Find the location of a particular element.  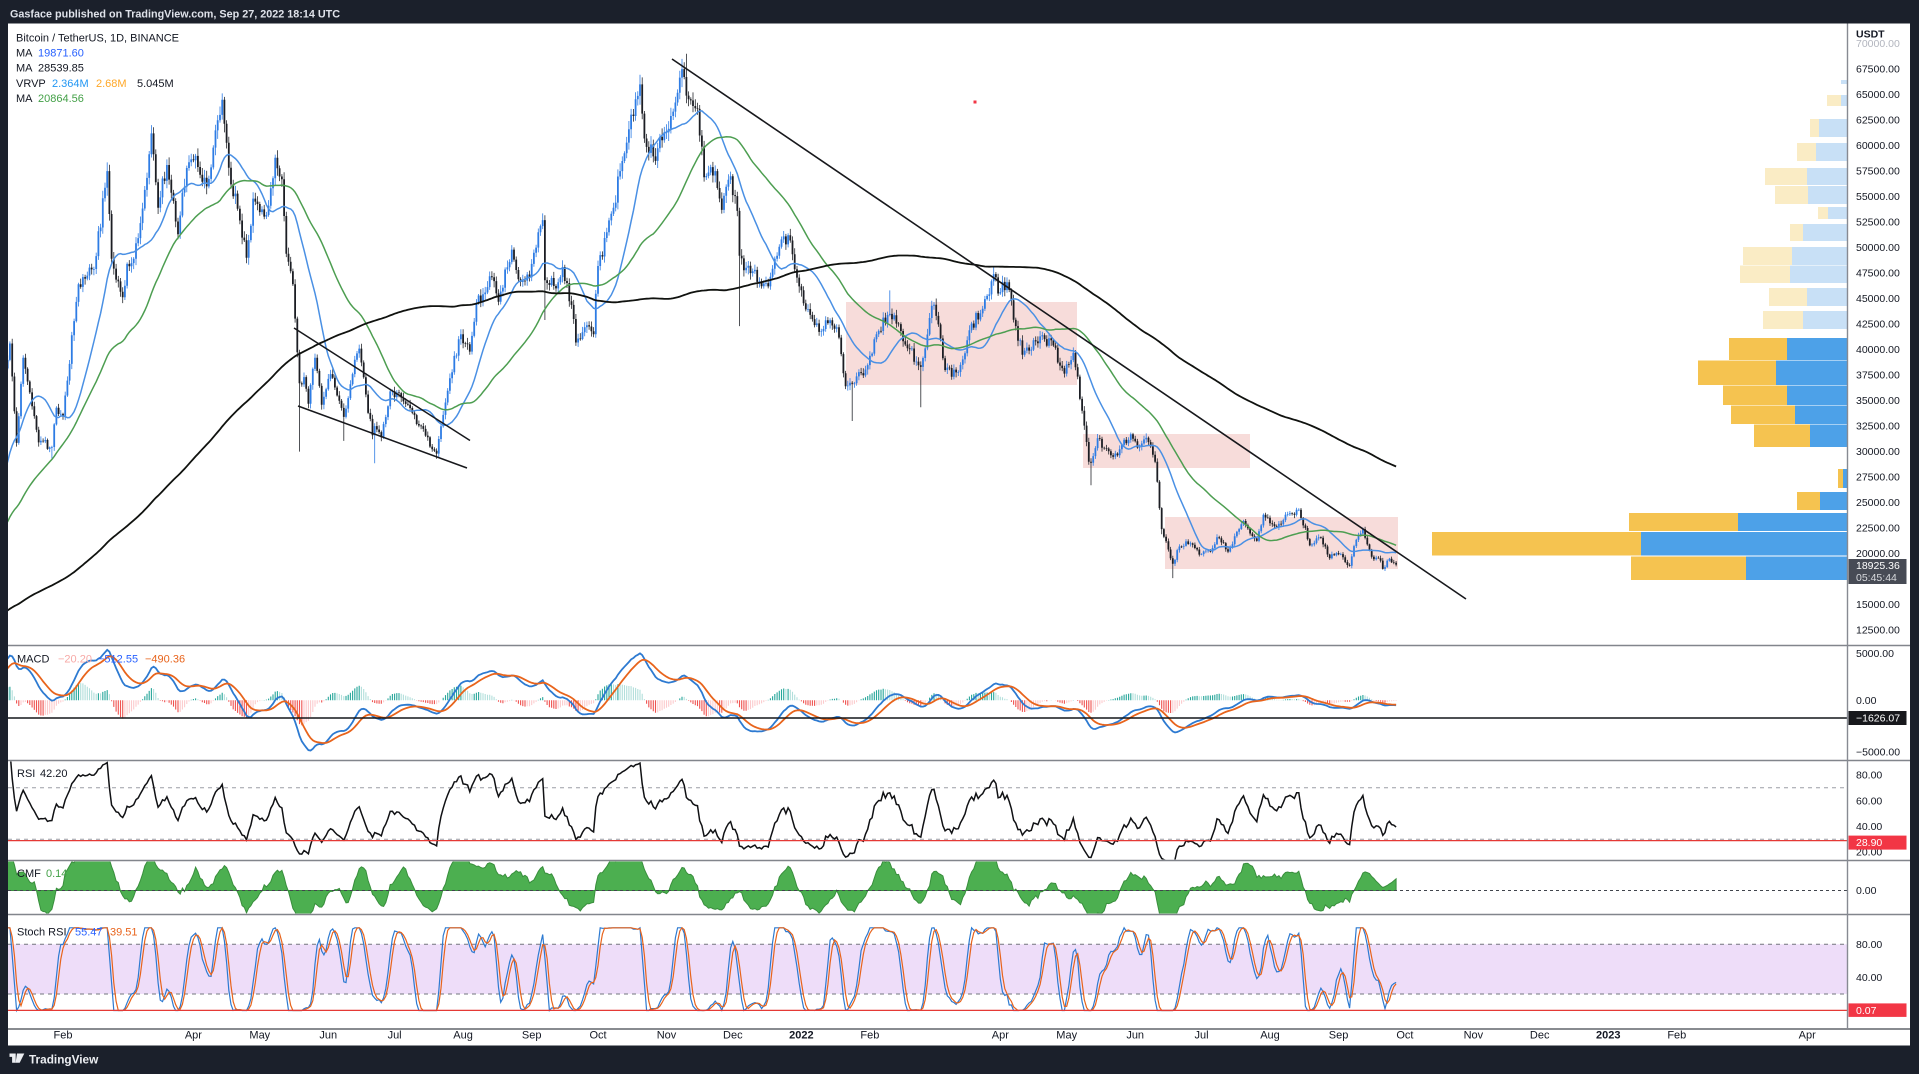

svg-text: 70000.00 is located at coordinates (1878, 44).